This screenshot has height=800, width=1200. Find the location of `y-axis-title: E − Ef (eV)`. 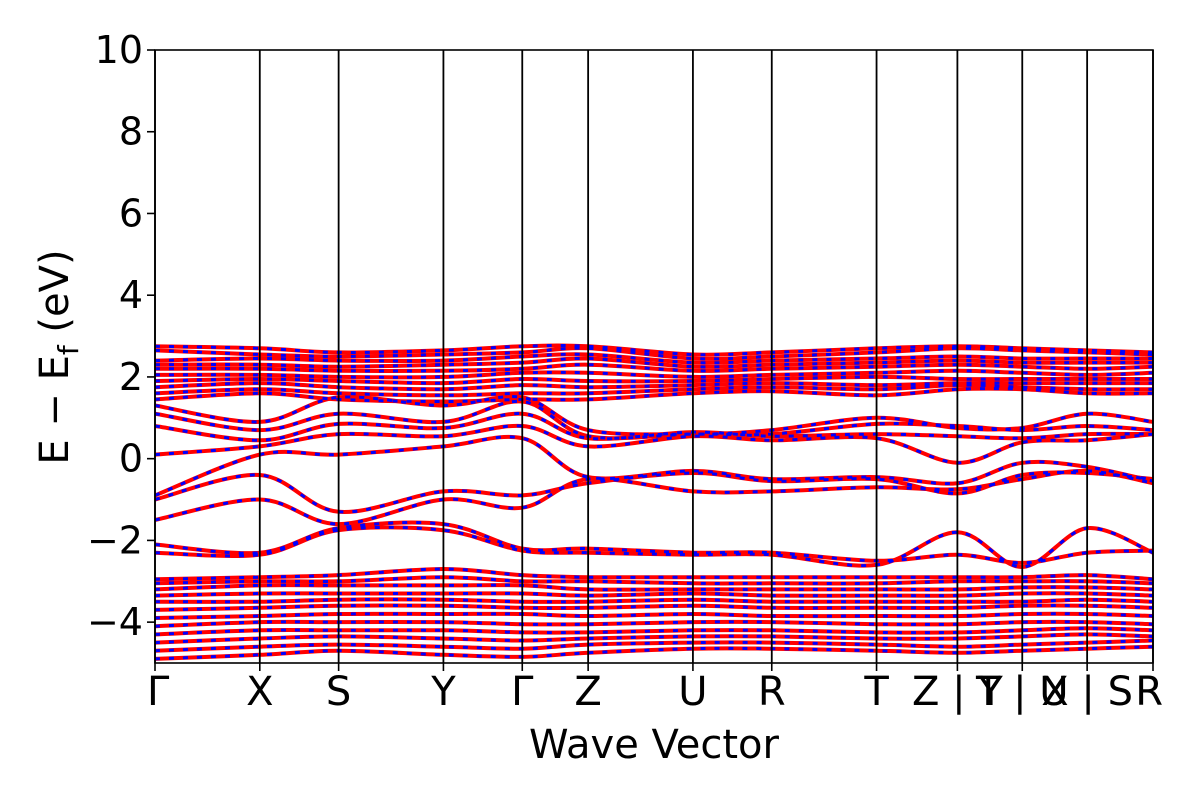

y-axis-title: E − Ef (eV) is located at coordinates (58, 356).